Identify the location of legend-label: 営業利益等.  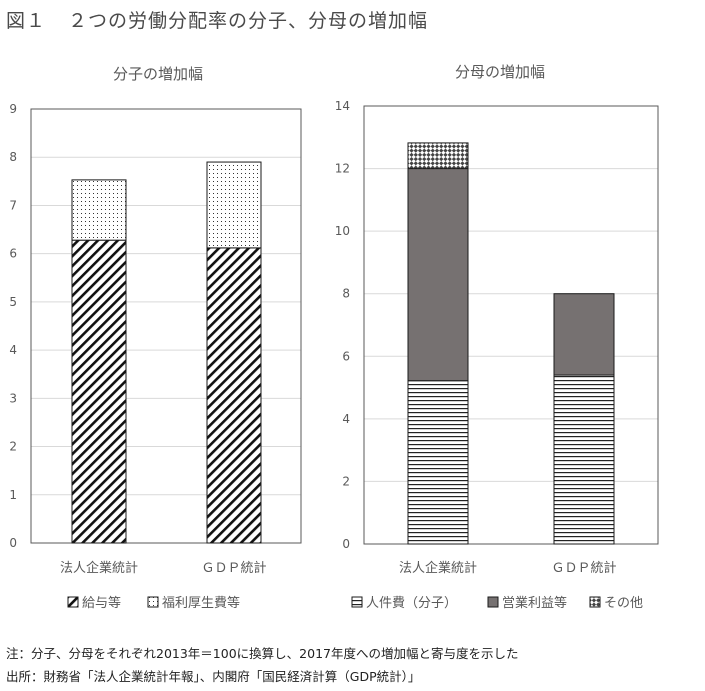
(534, 603).